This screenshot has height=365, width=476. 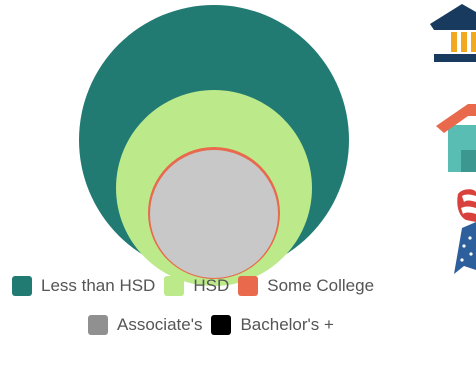 I want to click on circle-associates, so click(x=214, y=214).